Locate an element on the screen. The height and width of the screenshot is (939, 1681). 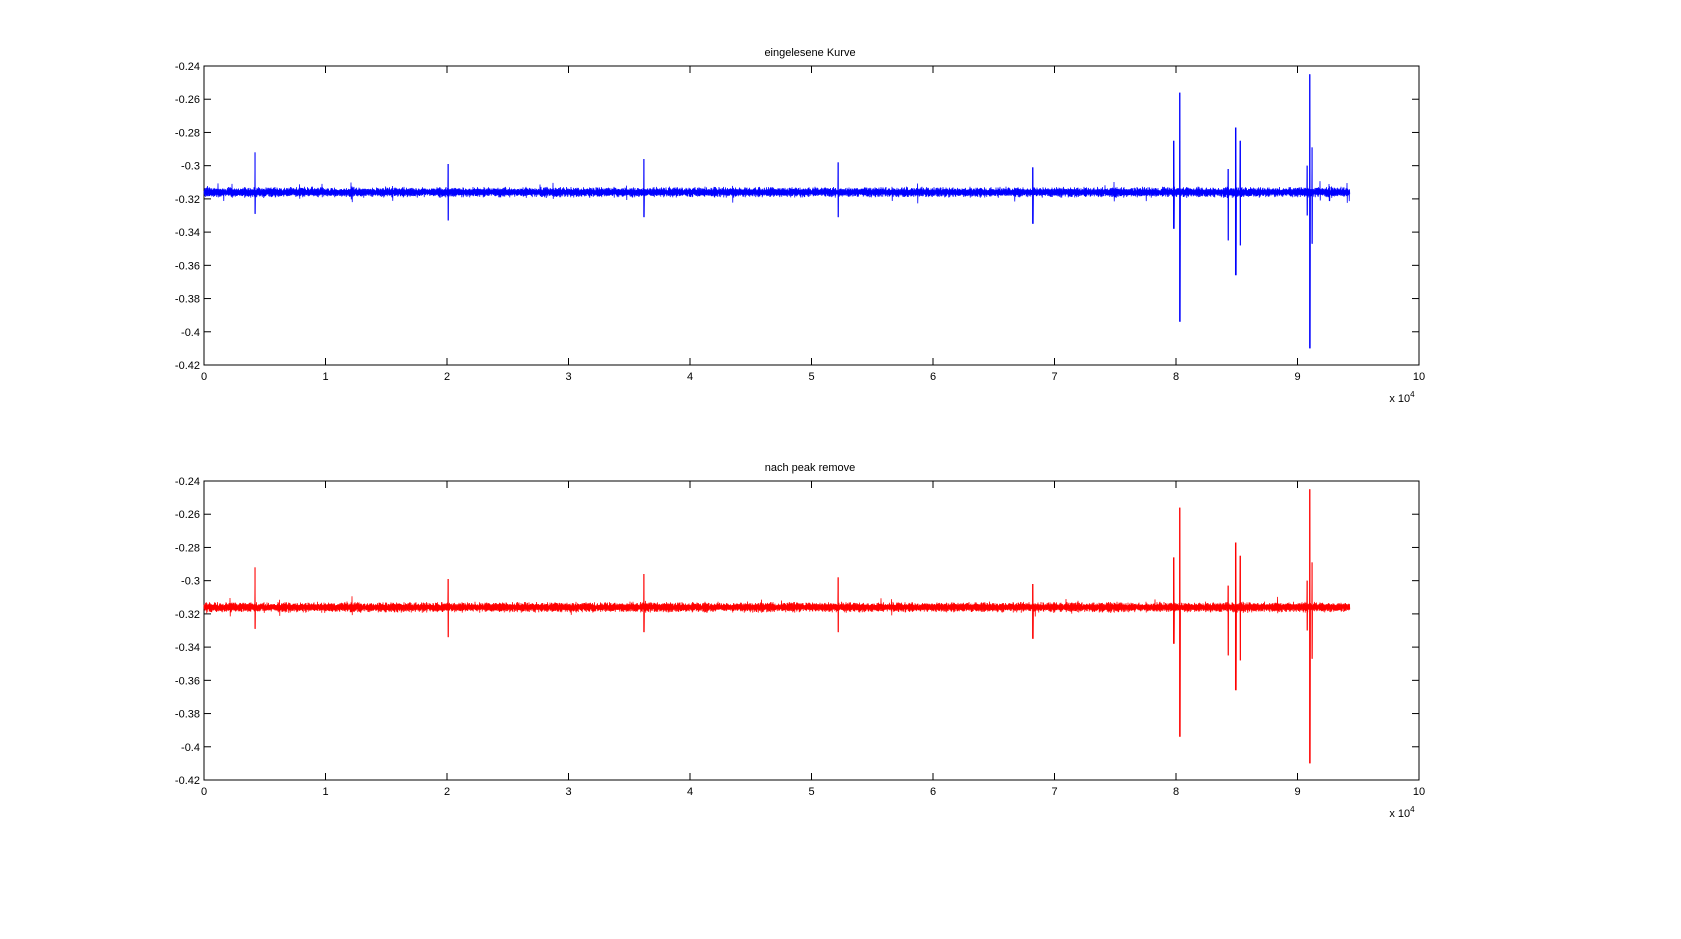
chart-title-bottom: nach peak remove is located at coordinates (810, 468).